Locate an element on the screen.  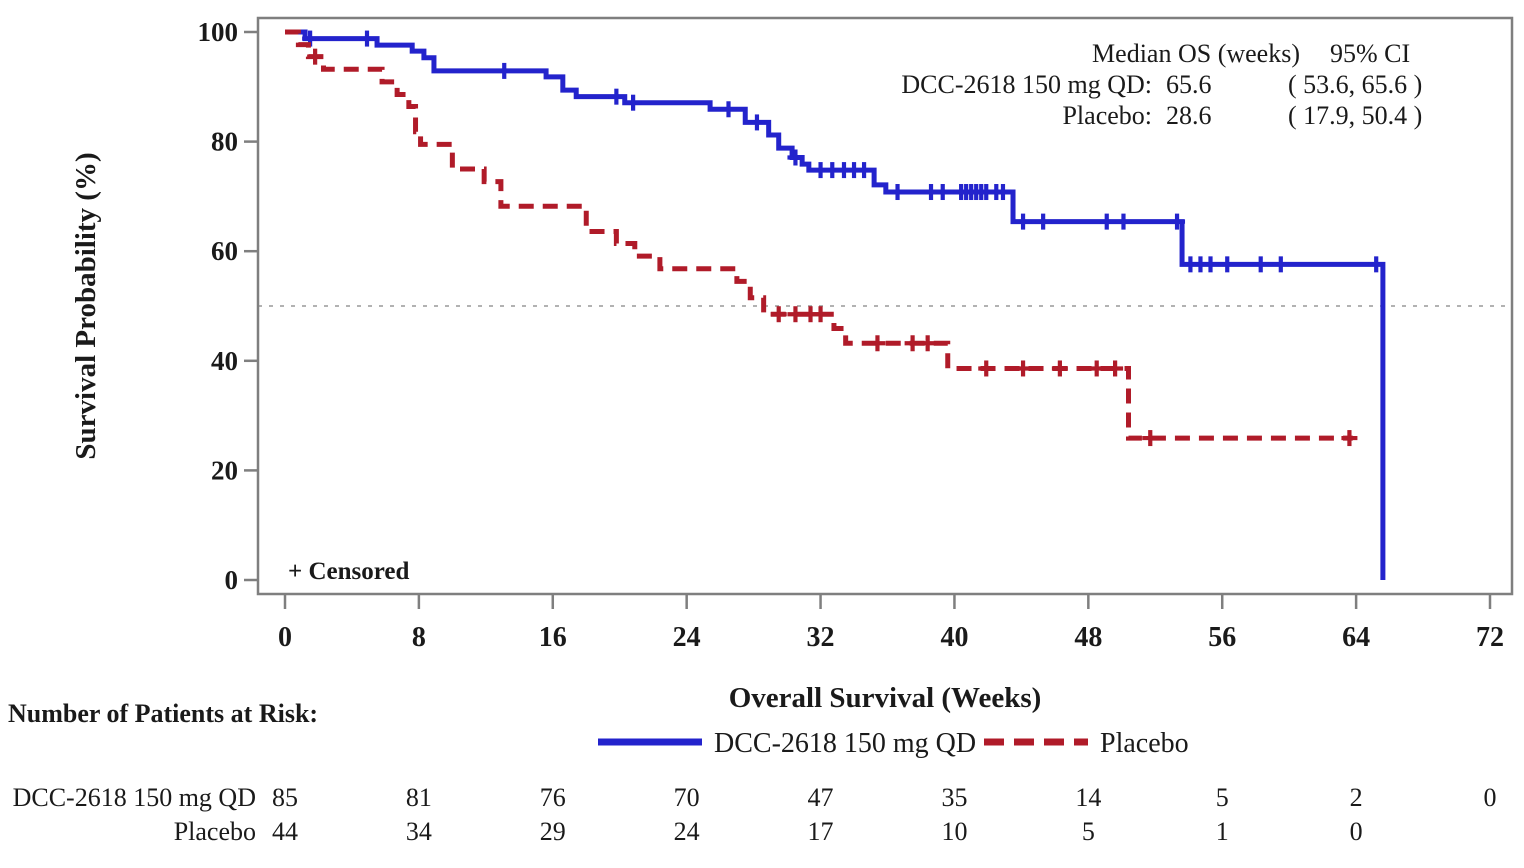
y-axis-title: Survival Probability (%) is located at coordinates (86, 305).